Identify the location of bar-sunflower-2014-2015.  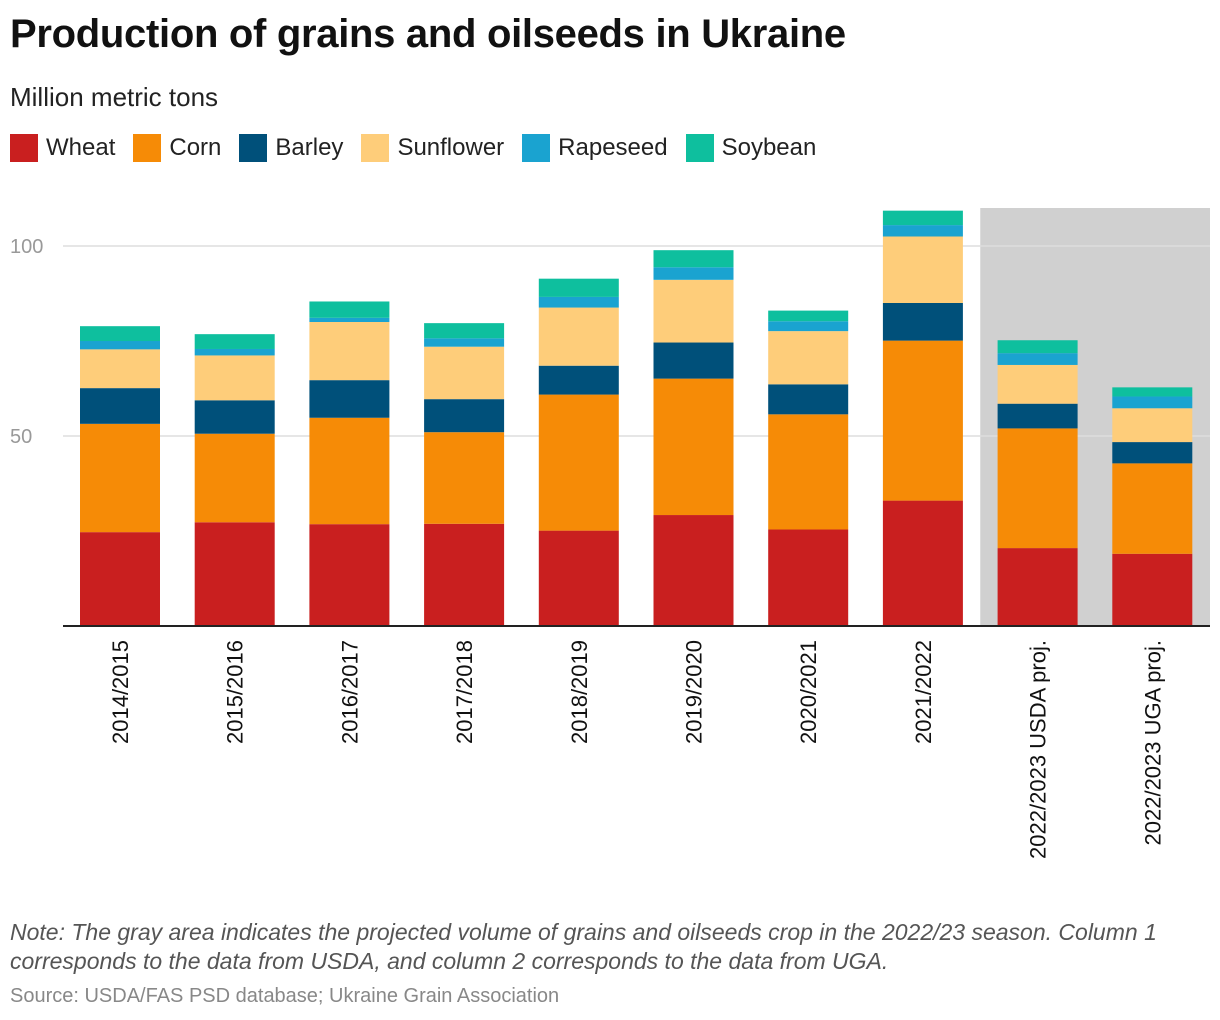
(120, 369).